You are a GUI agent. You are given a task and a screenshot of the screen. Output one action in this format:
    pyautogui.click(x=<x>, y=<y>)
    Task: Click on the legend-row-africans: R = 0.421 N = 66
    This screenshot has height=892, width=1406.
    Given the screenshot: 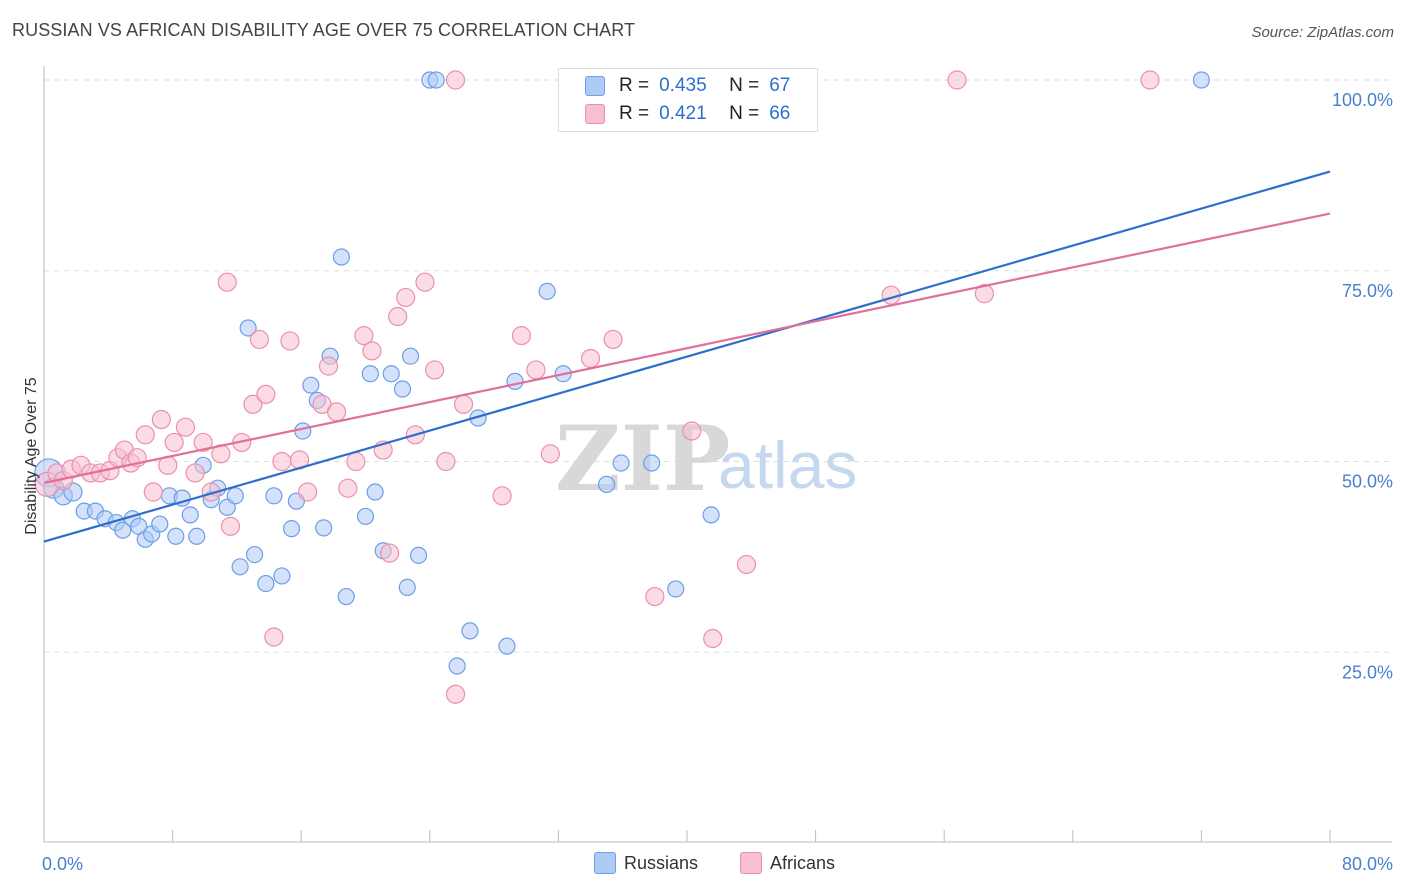 What is the action you would take?
    pyautogui.click(x=688, y=114)
    